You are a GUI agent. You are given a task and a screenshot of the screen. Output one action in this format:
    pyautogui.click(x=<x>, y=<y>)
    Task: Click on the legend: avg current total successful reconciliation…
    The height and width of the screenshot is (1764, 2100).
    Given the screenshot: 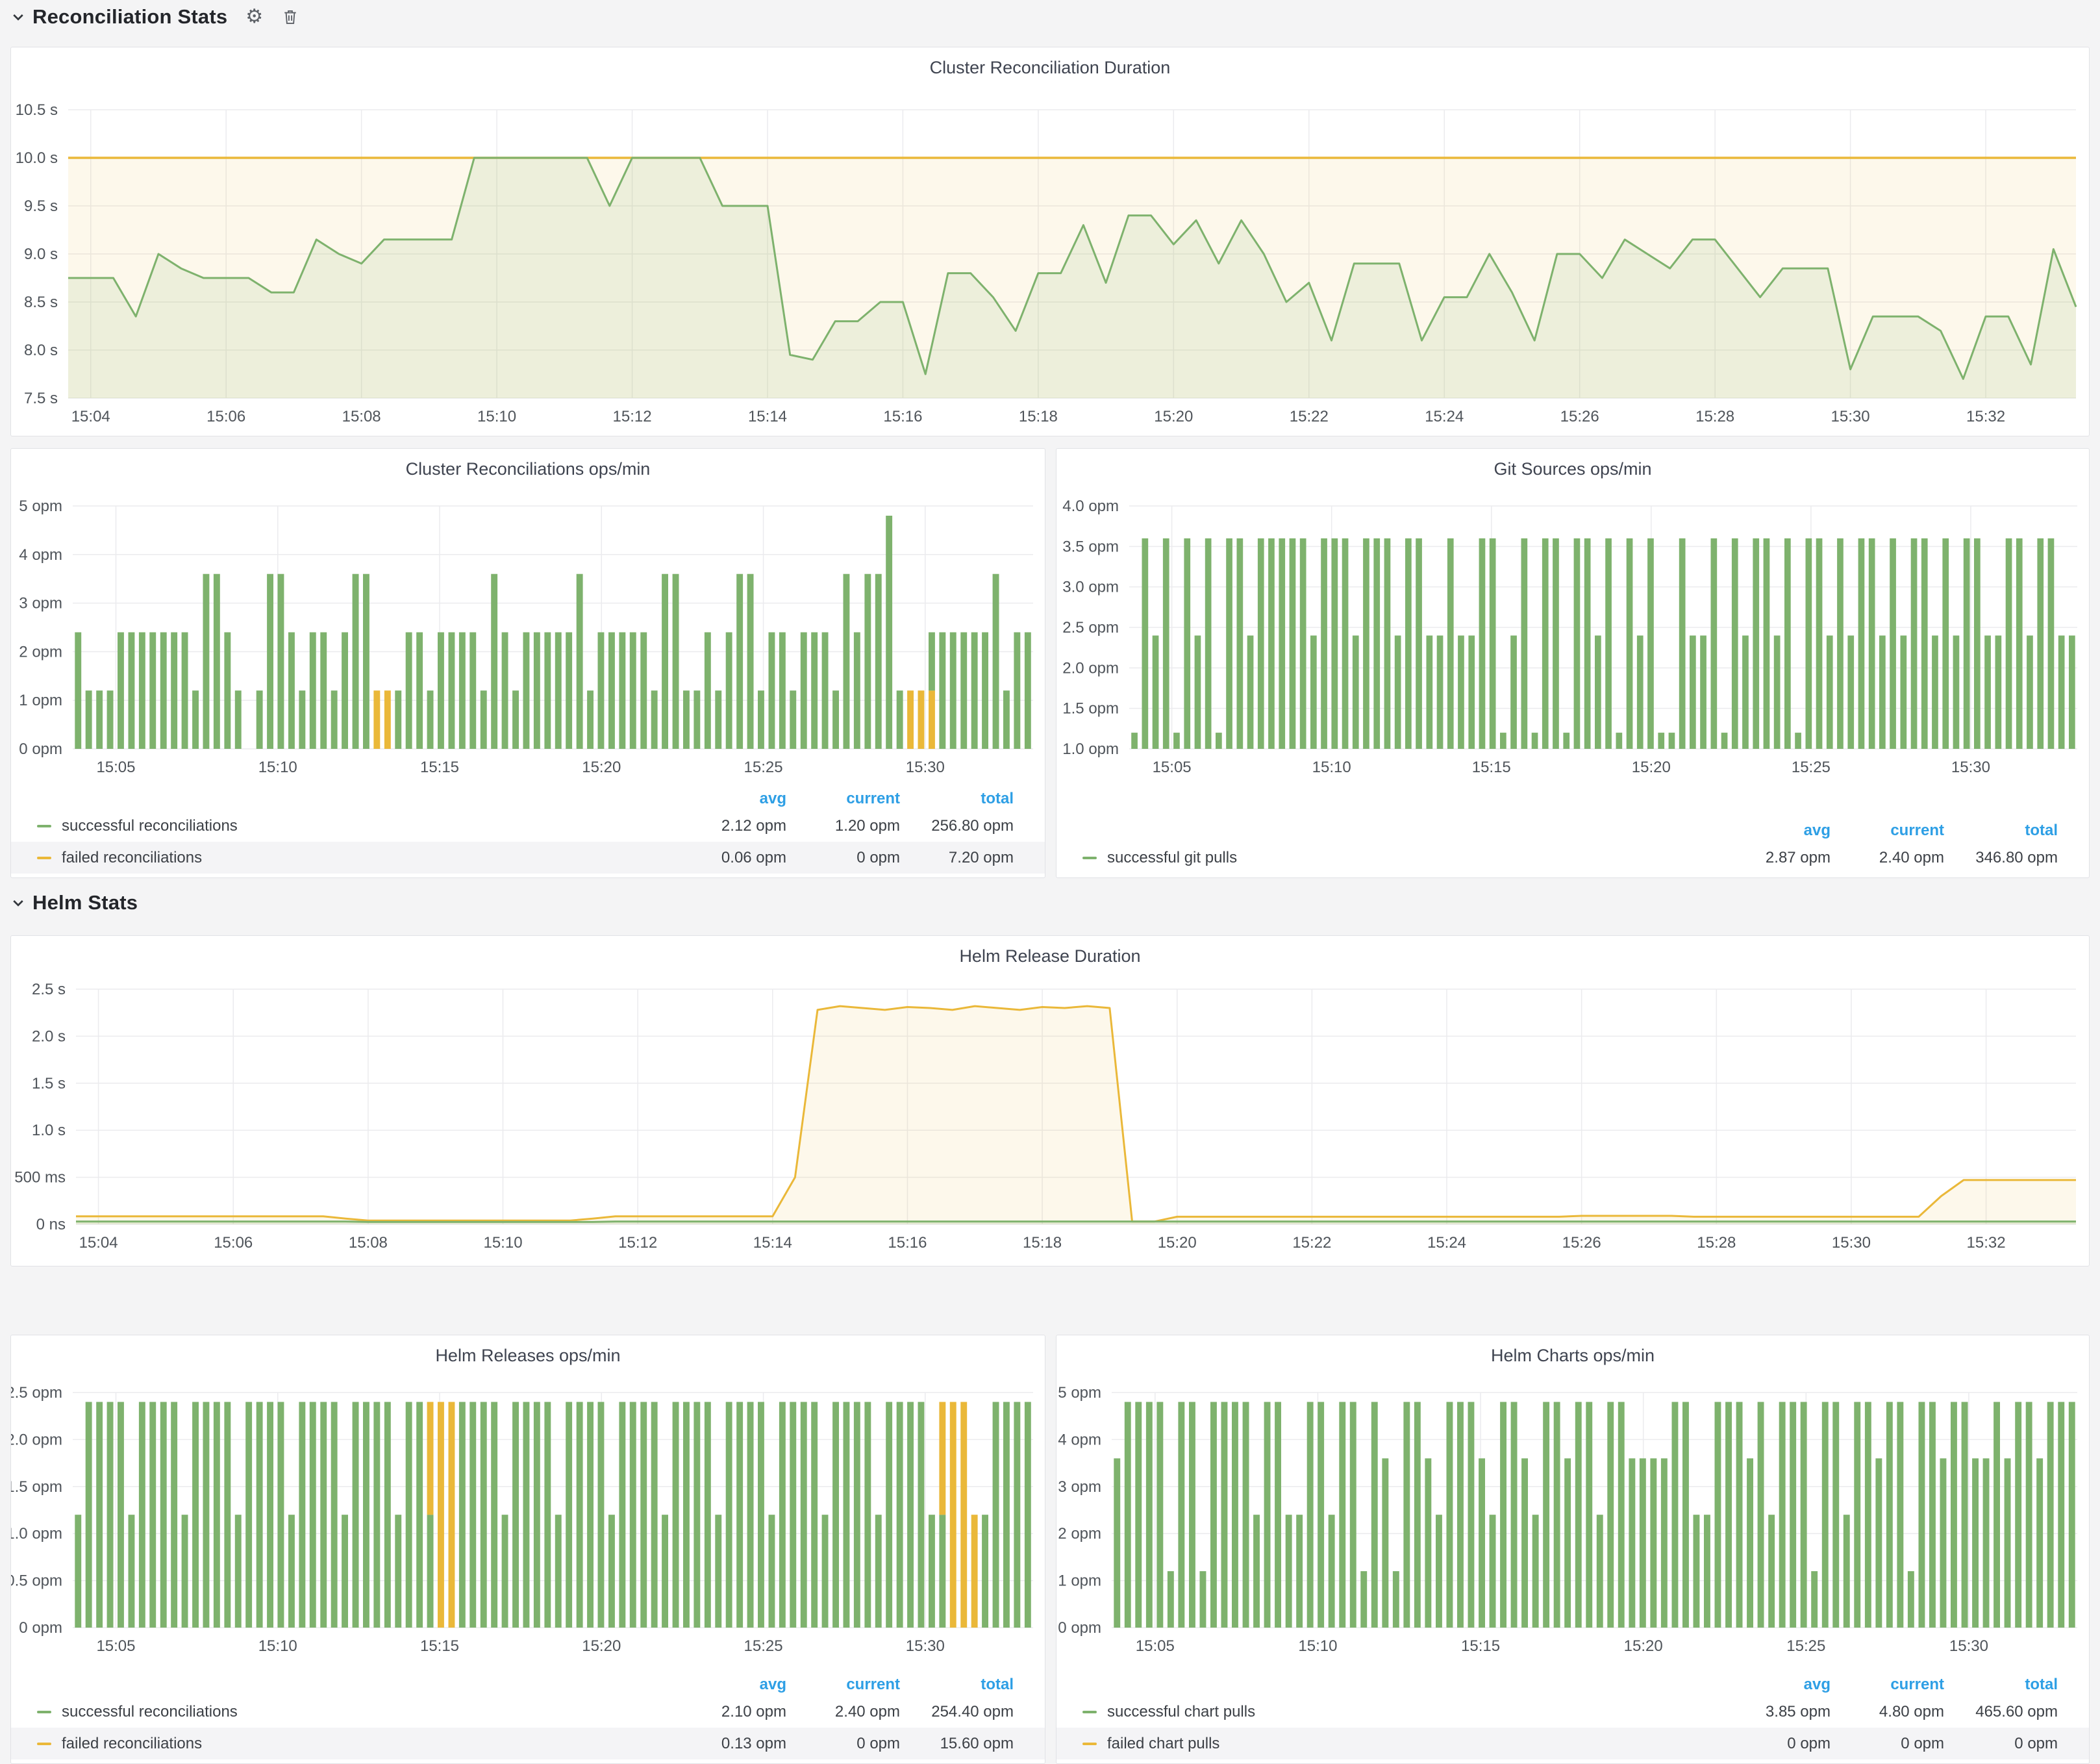 What is the action you would take?
    pyautogui.click(x=528, y=831)
    